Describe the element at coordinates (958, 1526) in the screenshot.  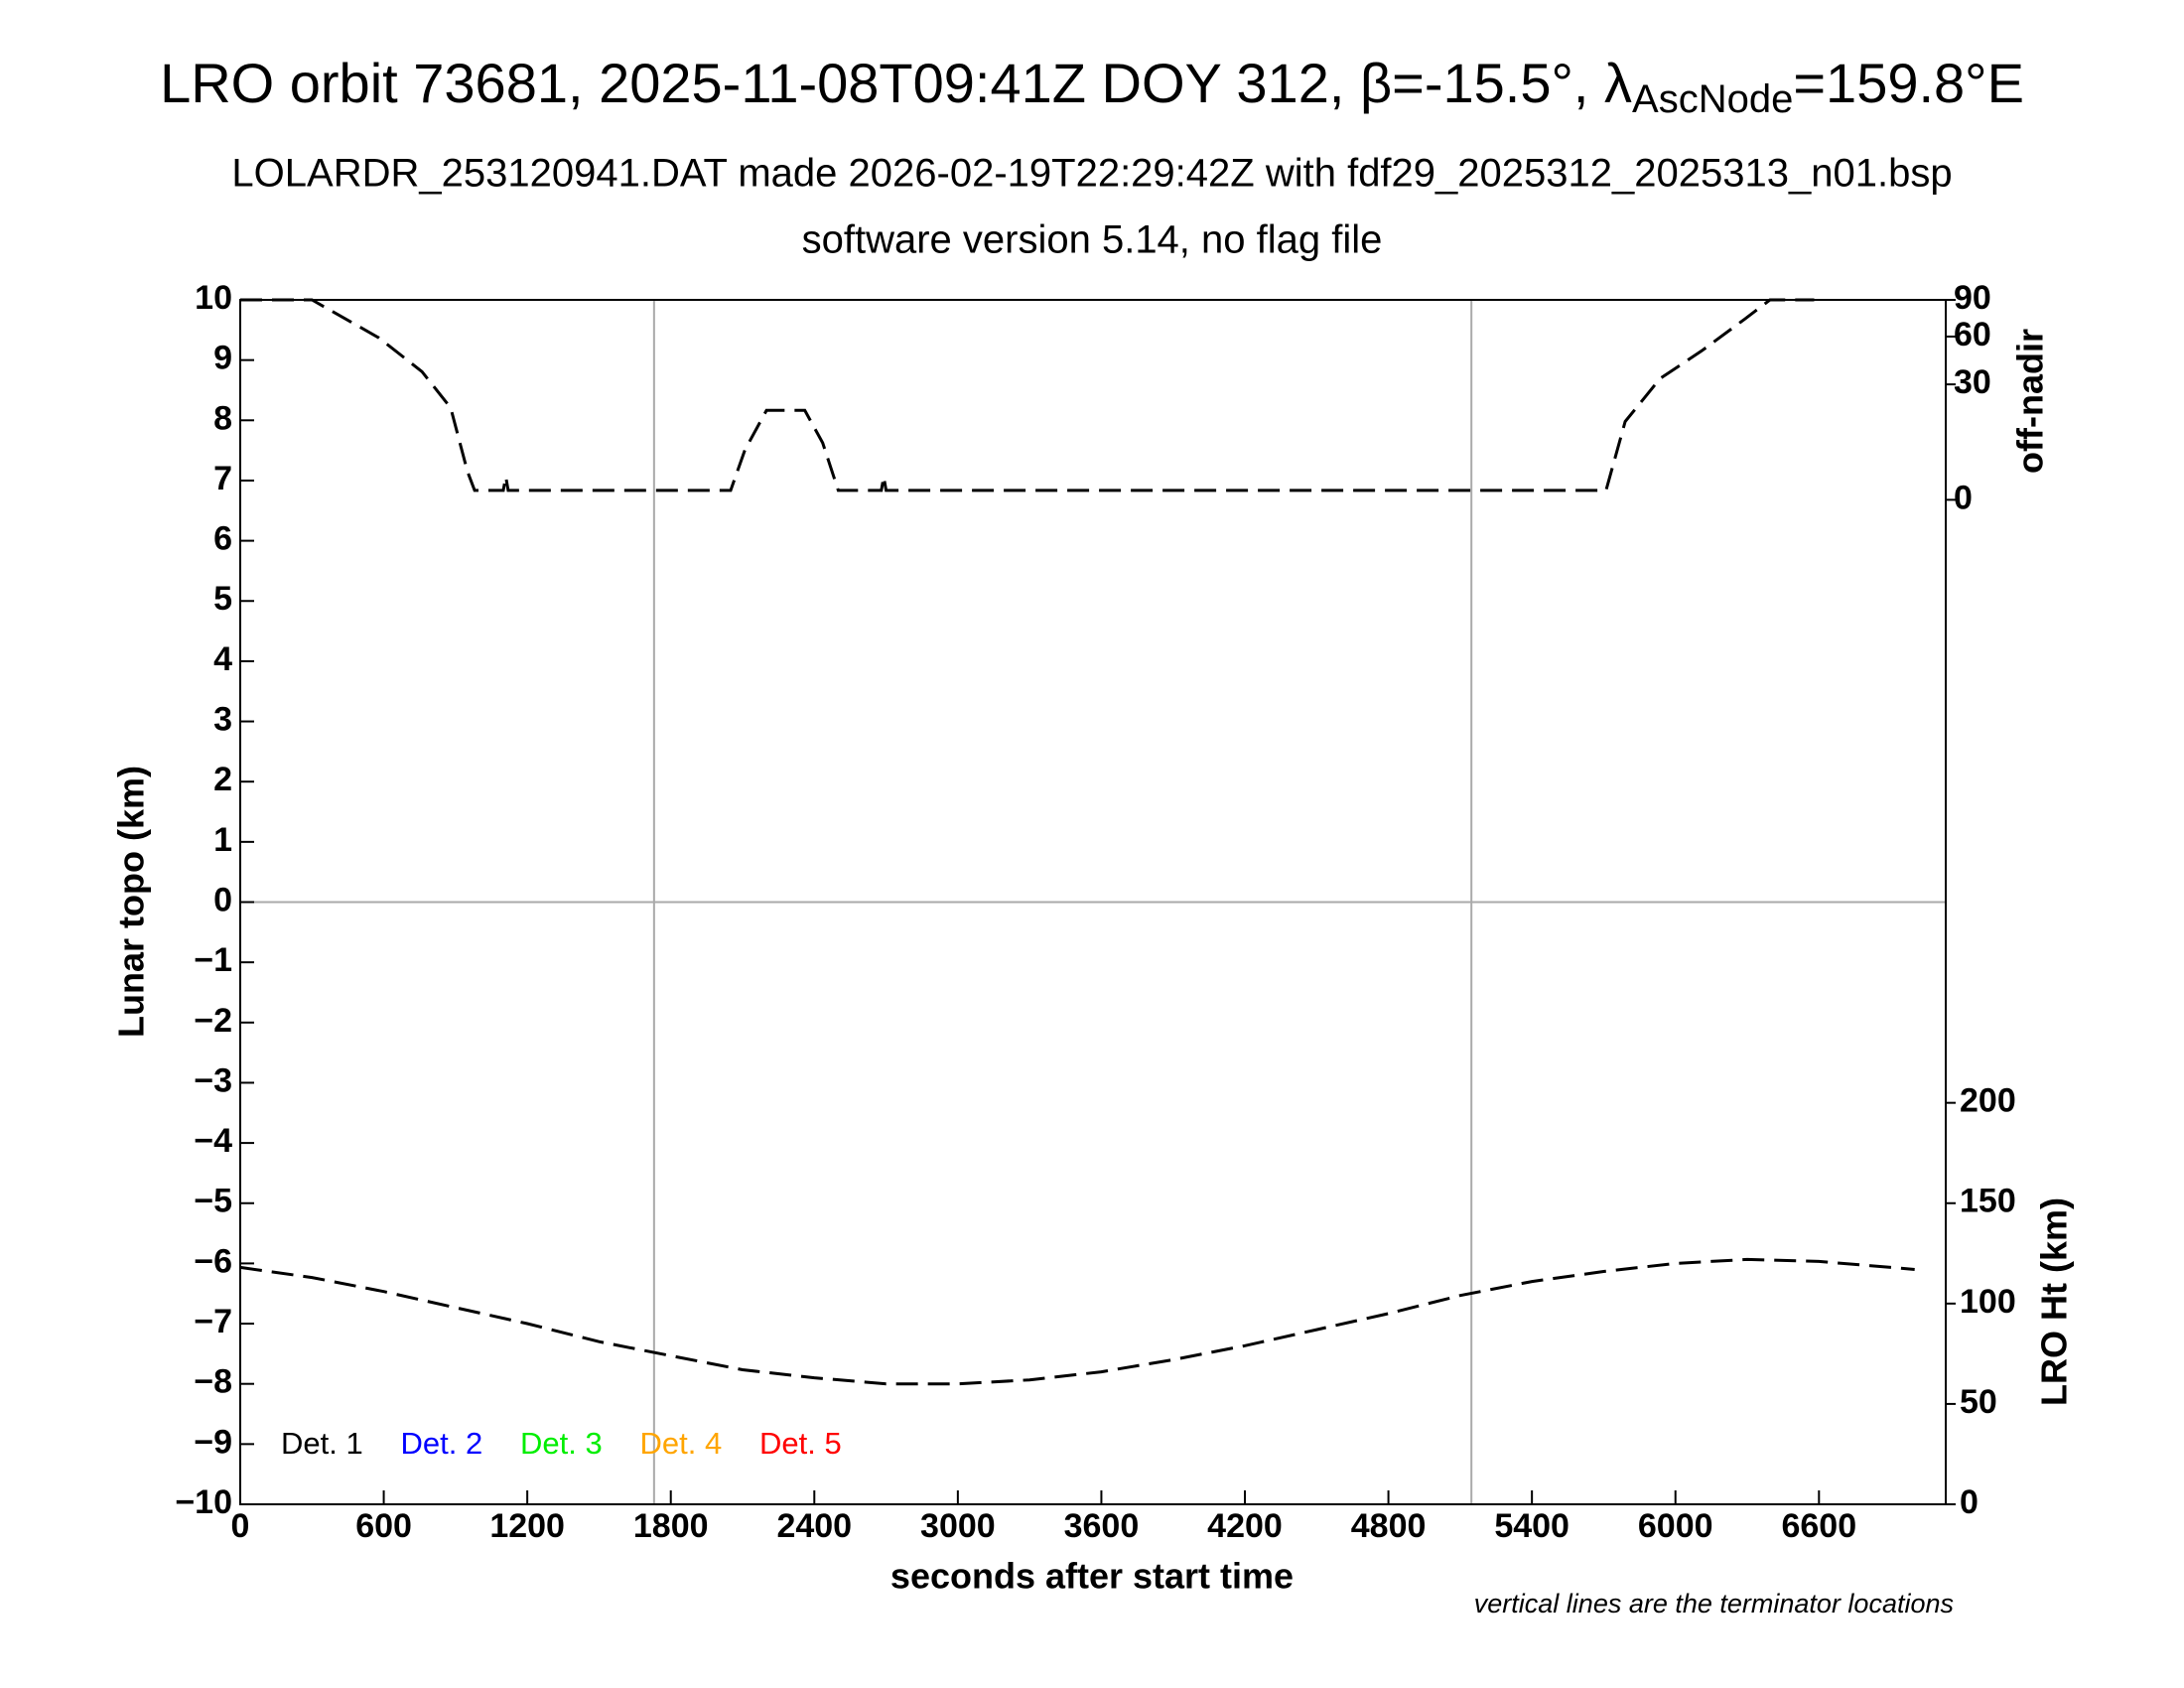
I see `x-tick-label: 3000` at that location.